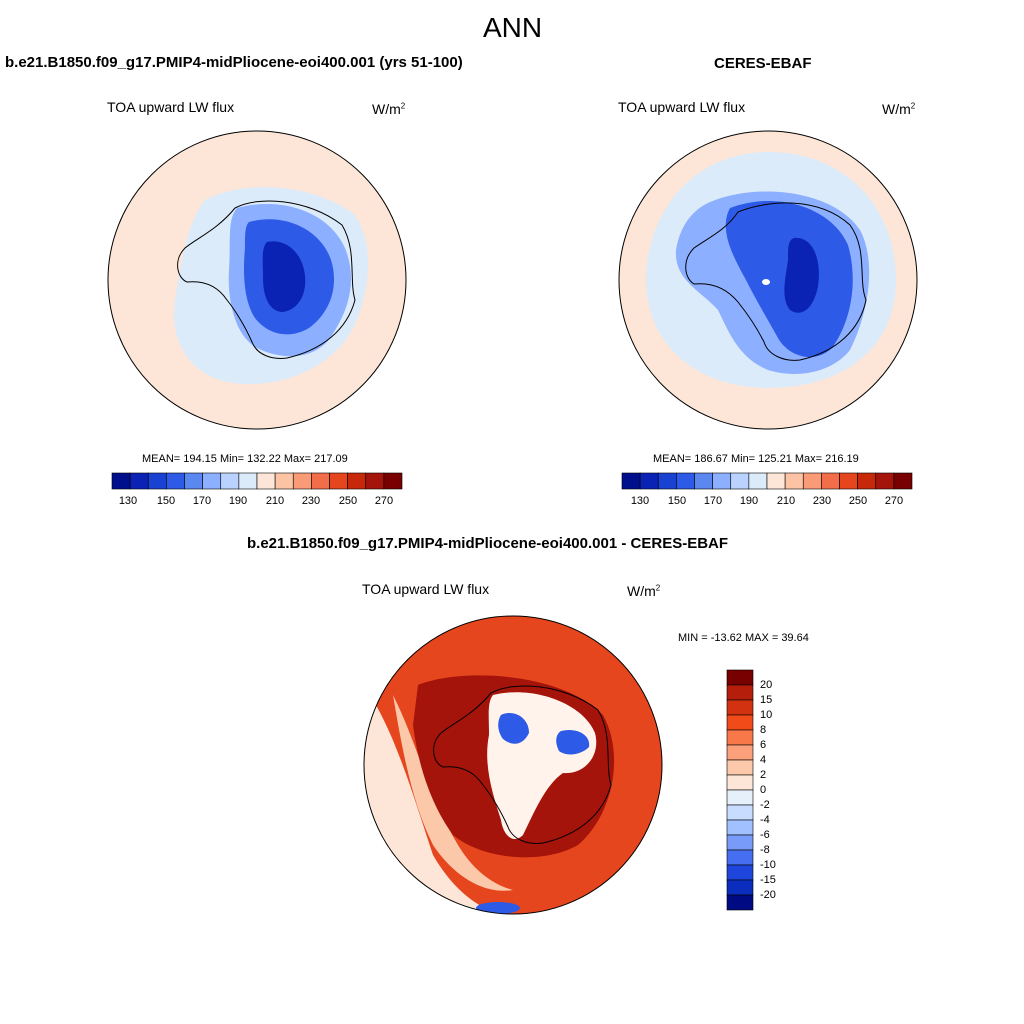 The height and width of the screenshot is (1024, 1024). What do you see at coordinates (765, 820) in the screenshot?
I see `colorbar-tick-label: -4` at bounding box center [765, 820].